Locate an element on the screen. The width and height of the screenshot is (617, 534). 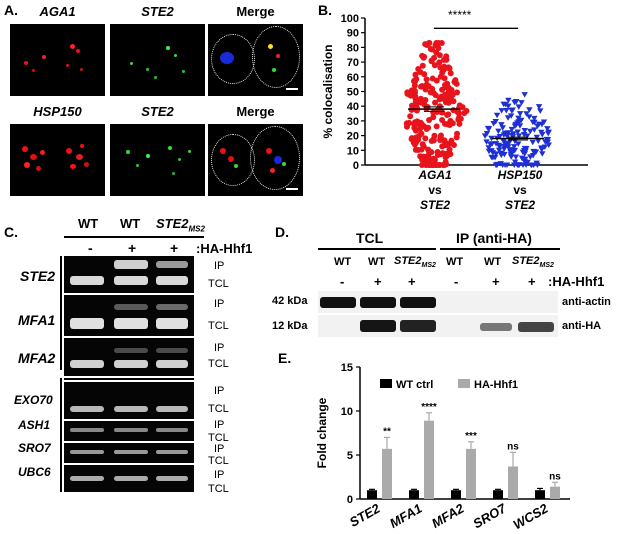
c-strain-ste2: STE2MS2 is located at coordinates (180, 225).